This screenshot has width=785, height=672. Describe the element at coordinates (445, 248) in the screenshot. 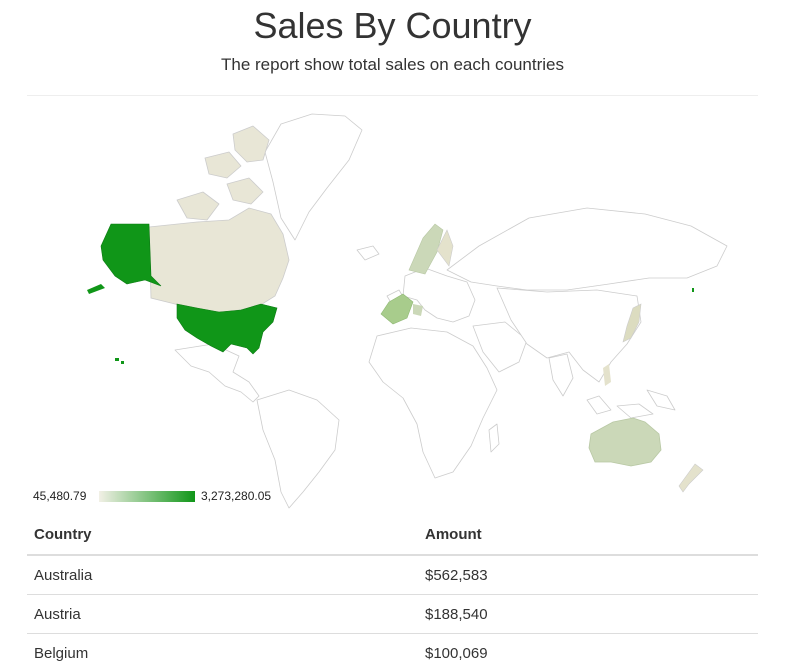

I see `map-country-finland` at that location.